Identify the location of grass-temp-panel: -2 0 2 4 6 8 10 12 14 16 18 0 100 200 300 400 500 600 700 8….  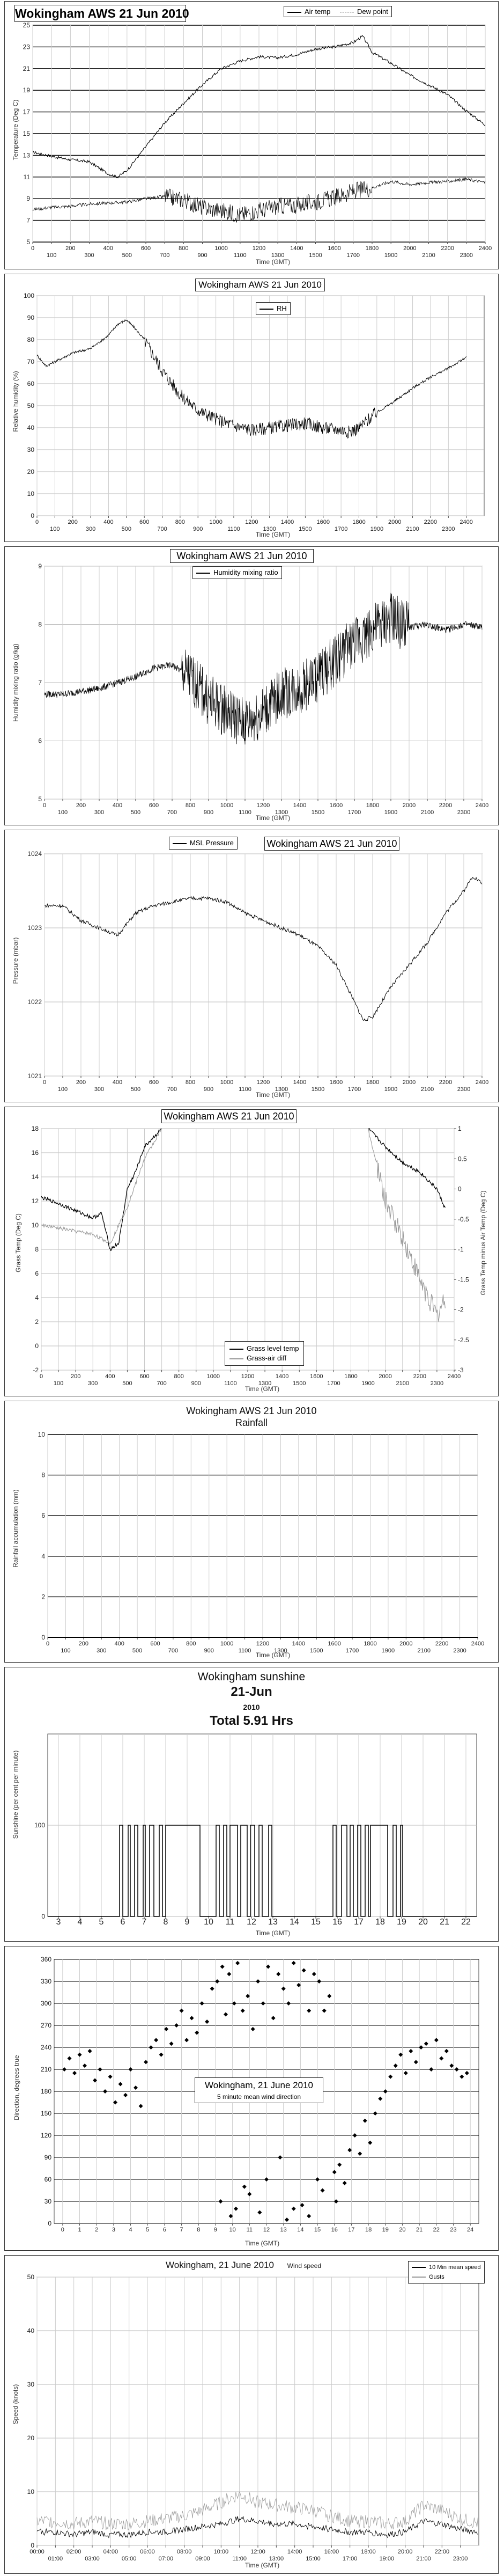
(251, 1251).